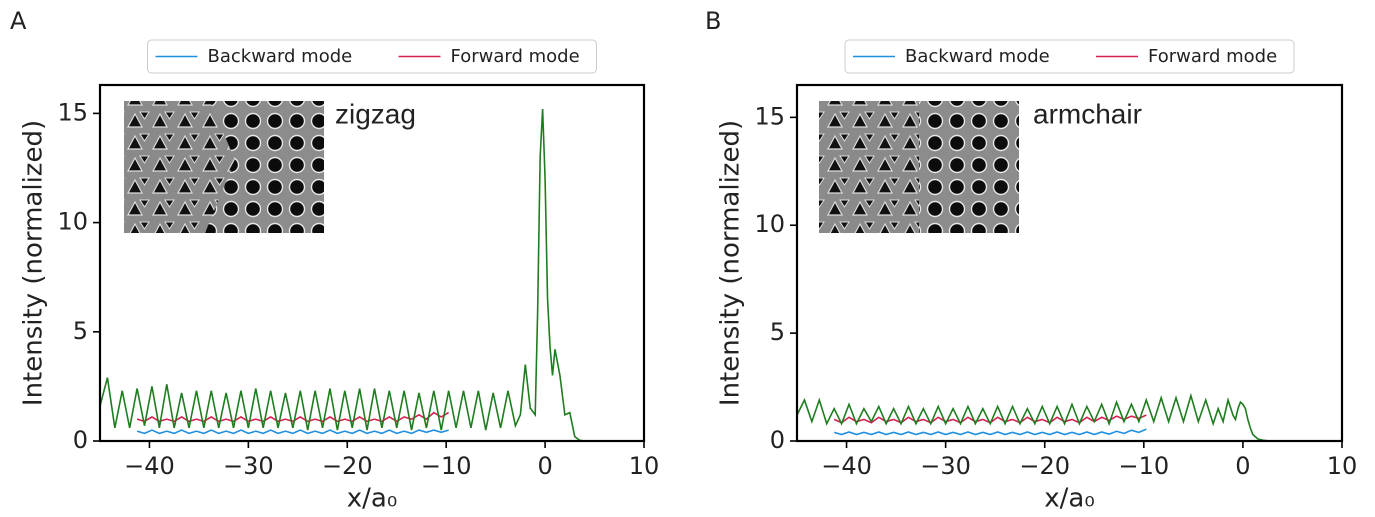 The image size is (1375, 517). I want to click on panel-label: B, so click(713, 21).